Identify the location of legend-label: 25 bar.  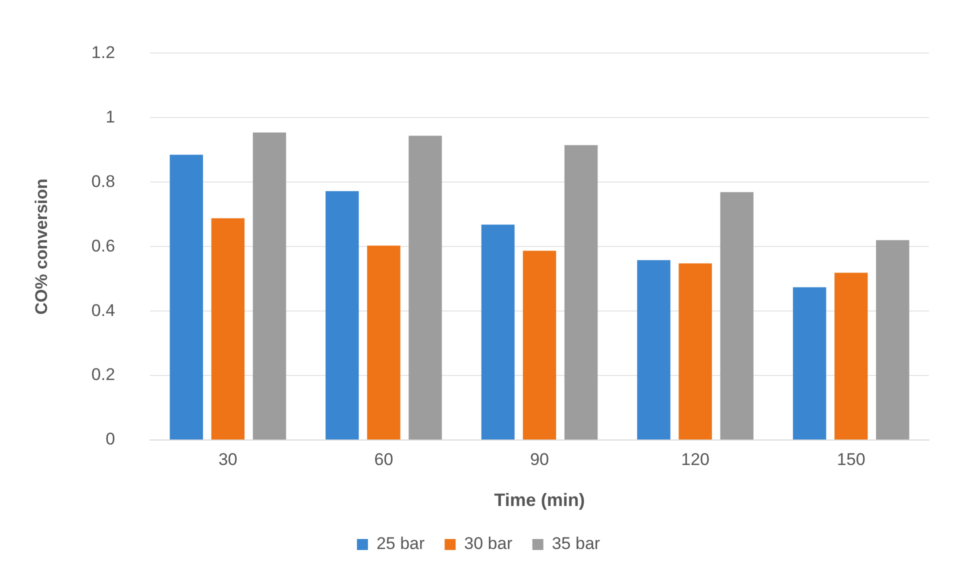
(400, 544).